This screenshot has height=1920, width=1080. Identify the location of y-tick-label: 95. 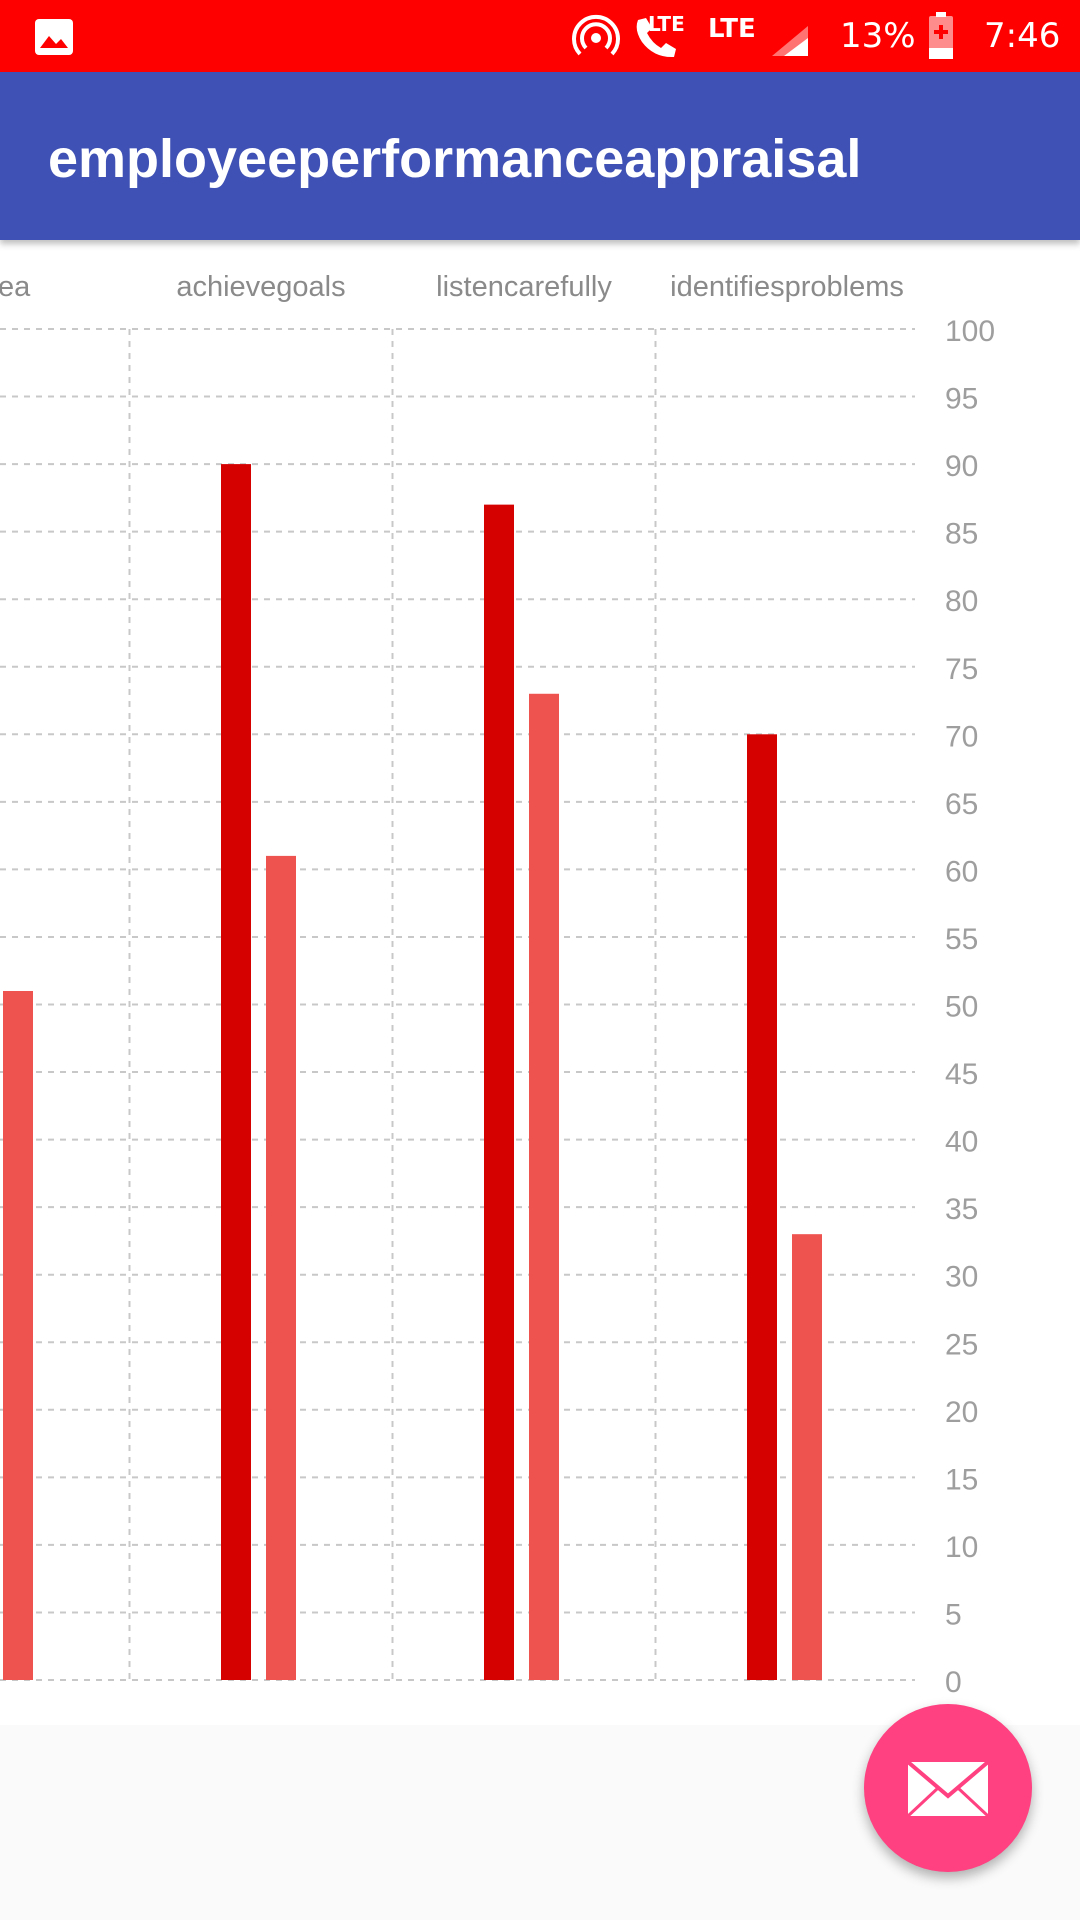
(961, 399).